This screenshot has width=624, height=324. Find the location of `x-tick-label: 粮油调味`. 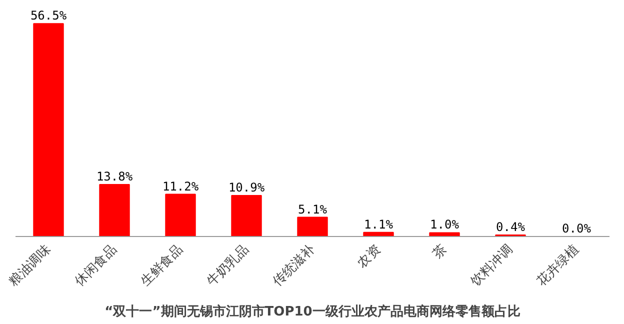

x-tick-label: 粮油调味 is located at coordinates (30, 266).